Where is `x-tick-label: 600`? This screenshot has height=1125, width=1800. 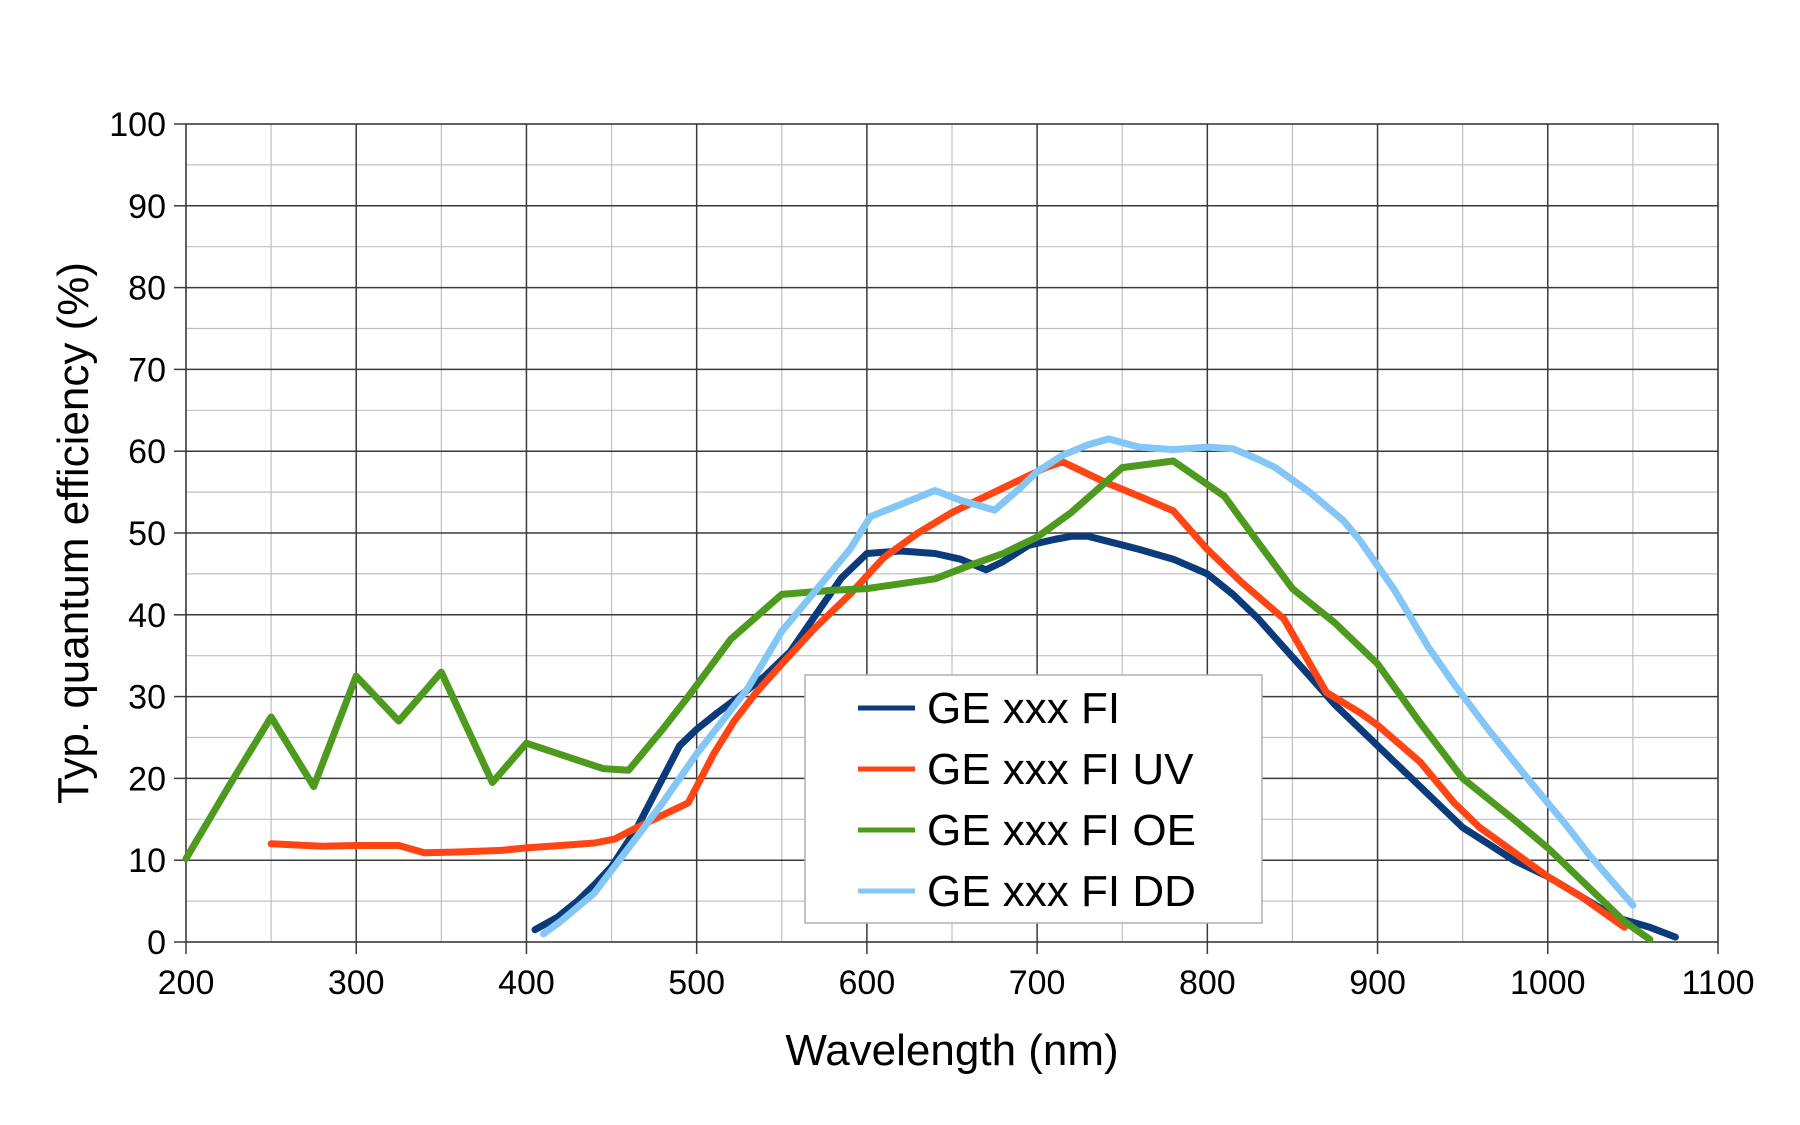
x-tick-label: 600 is located at coordinates (867, 983).